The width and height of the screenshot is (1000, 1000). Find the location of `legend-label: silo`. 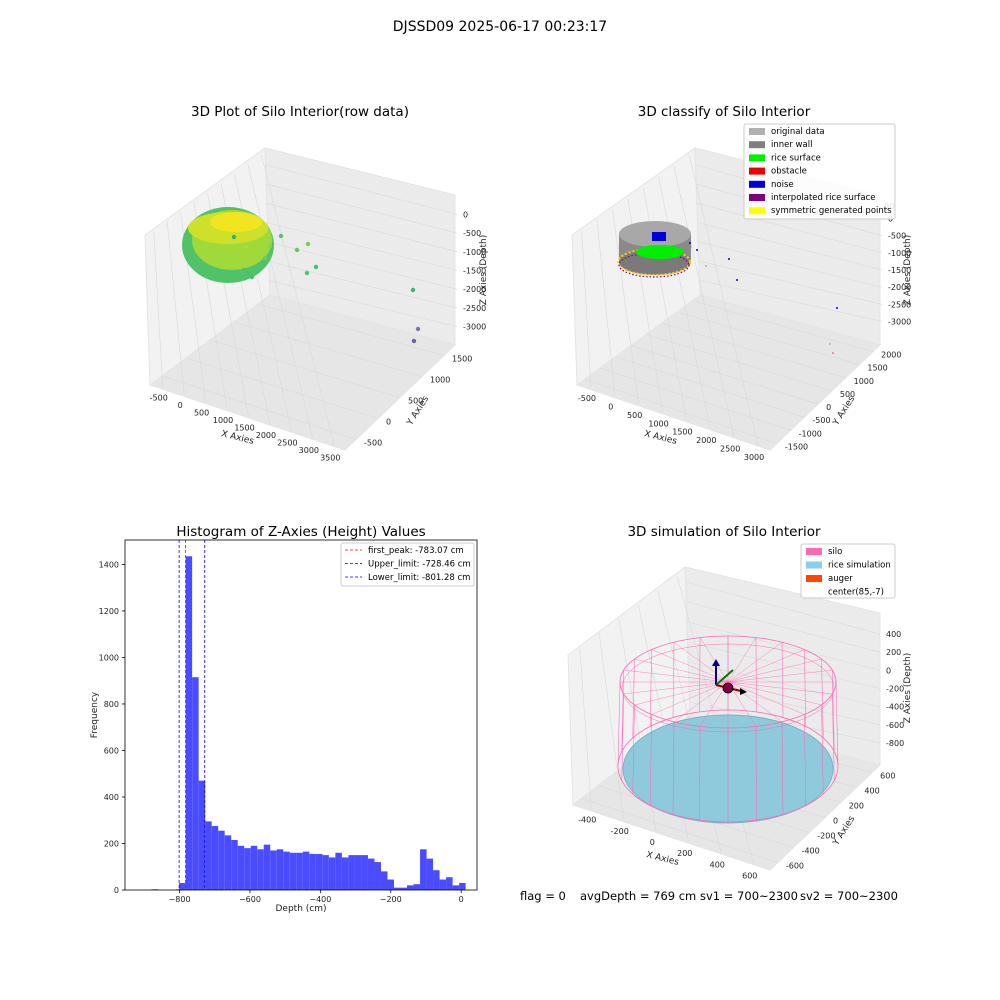

legend-label: silo is located at coordinates (835, 552).